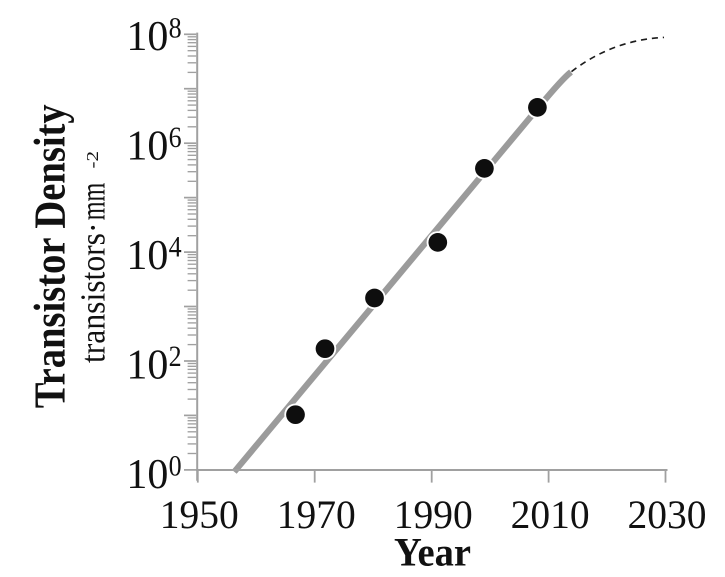 The image size is (725, 577). Describe the element at coordinates (175, 248) in the screenshot. I see `svg-text: 4` at that location.